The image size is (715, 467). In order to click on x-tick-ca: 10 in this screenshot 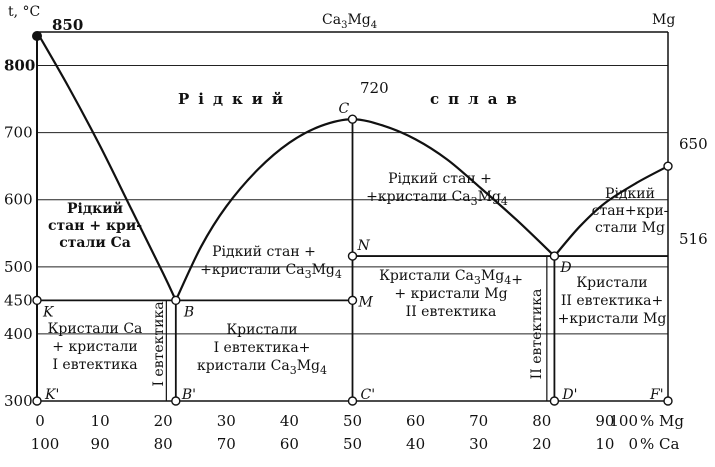, I will do `click(604, 444)`.